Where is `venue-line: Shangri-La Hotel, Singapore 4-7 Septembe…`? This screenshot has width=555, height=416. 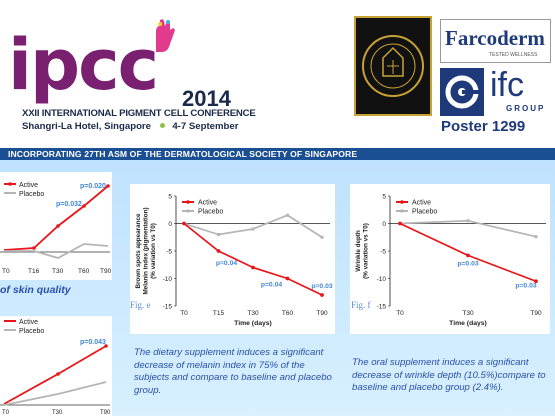
venue-line: Shangri-La Hotel, Singapore 4-7 Septembe… is located at coordinates (130, 126).